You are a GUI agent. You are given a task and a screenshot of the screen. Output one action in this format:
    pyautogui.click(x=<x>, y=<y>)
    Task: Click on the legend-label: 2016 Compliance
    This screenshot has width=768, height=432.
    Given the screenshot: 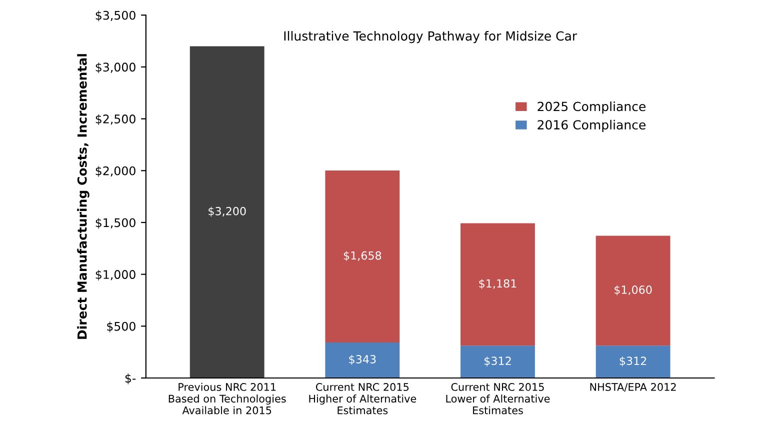 What is the action you would take?
    pyautogui.click(x=592, y=126)
    